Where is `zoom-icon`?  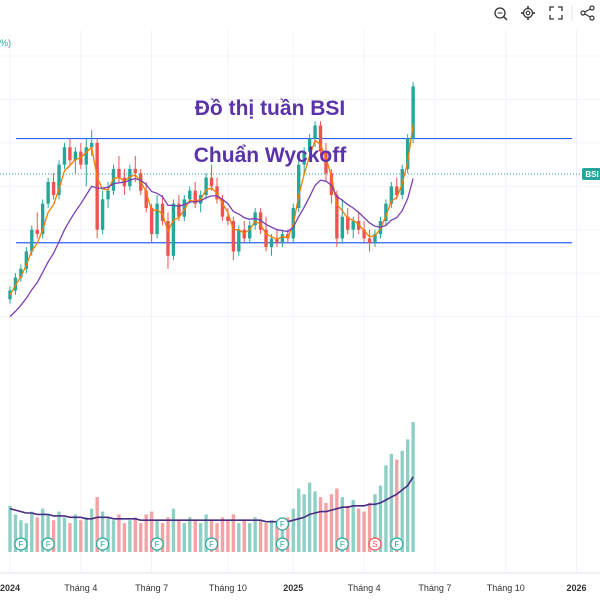 zoom-icon is located at coordinates (501, 14).